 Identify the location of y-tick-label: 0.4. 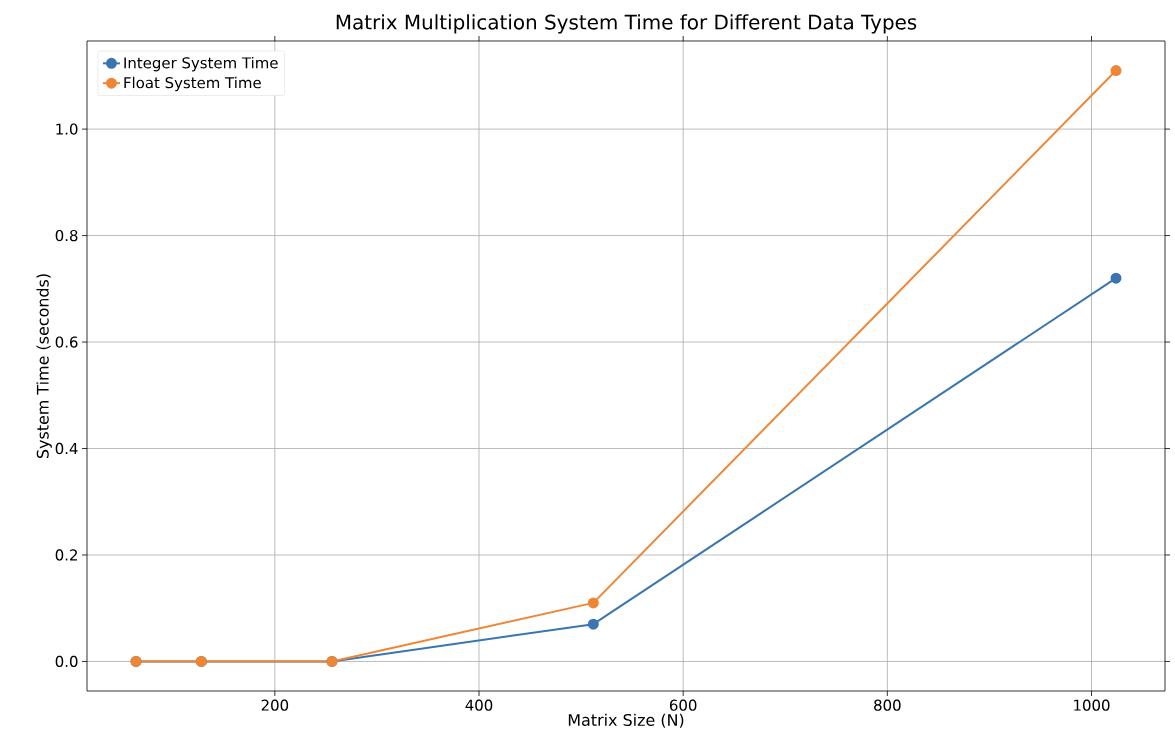
(66, 448).